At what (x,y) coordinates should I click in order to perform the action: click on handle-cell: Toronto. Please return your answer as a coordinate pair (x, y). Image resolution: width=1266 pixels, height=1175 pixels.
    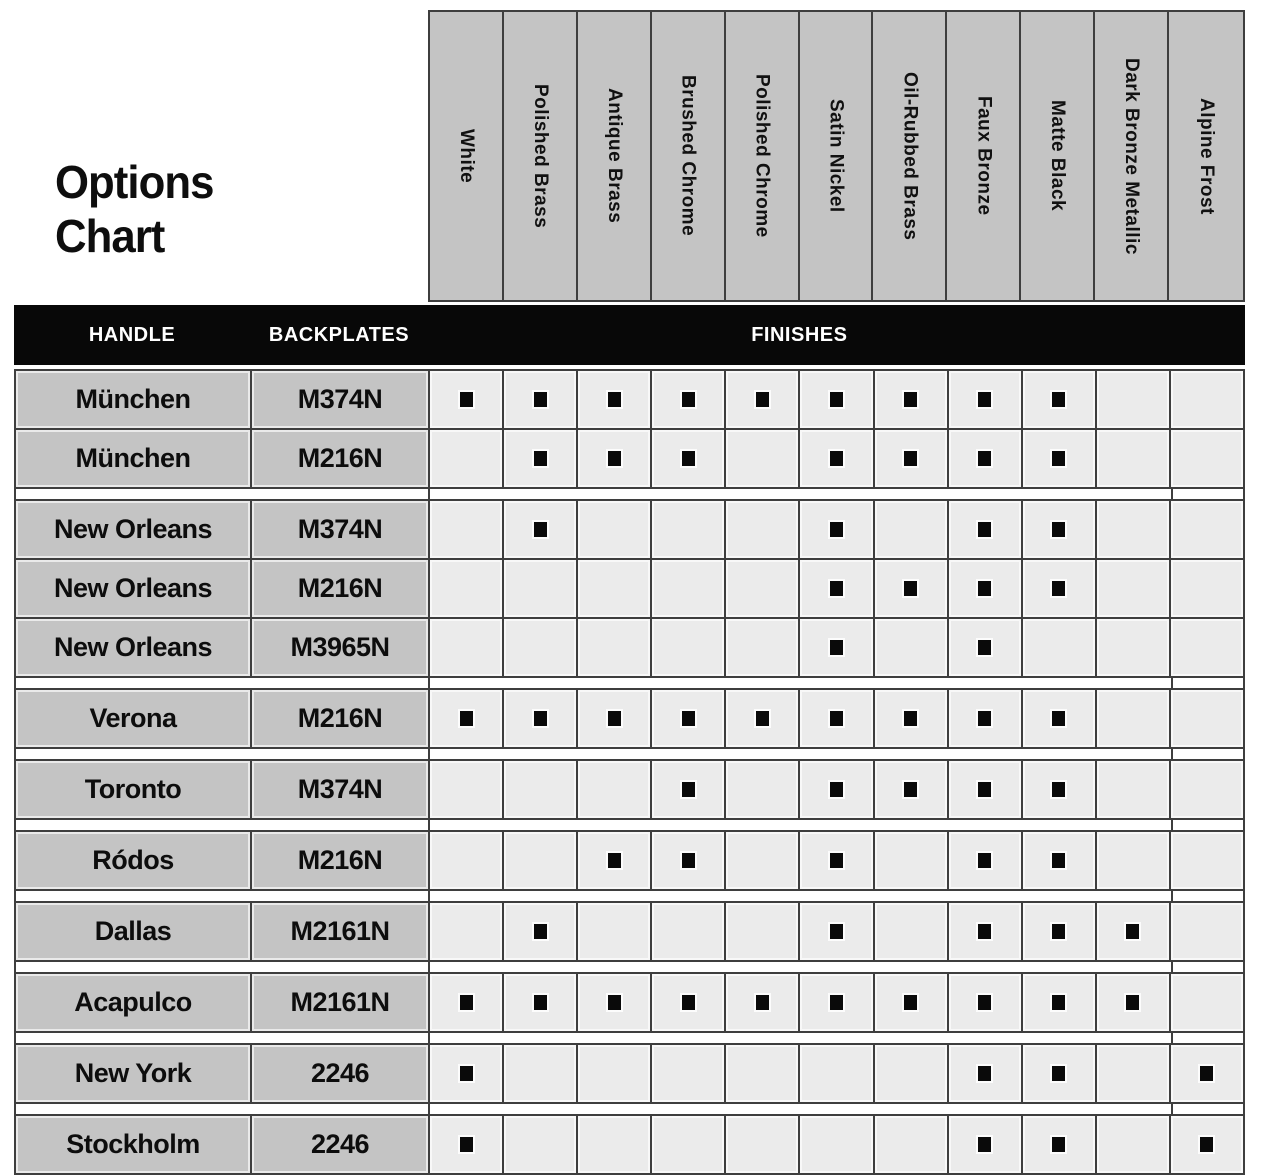
    Looking at the image, I should click on (134, 790).